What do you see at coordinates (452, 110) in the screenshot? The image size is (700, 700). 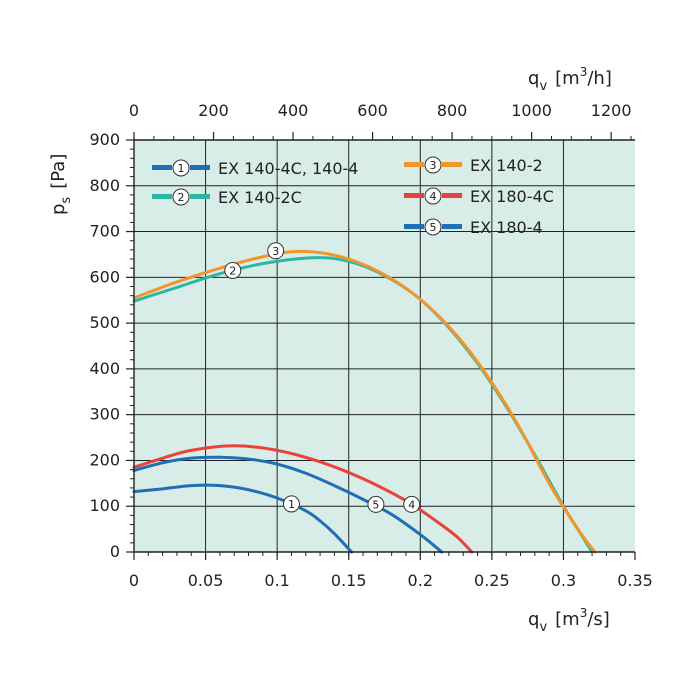 I see `x-top-tick-label: 800` at bounding box center [452, 110].